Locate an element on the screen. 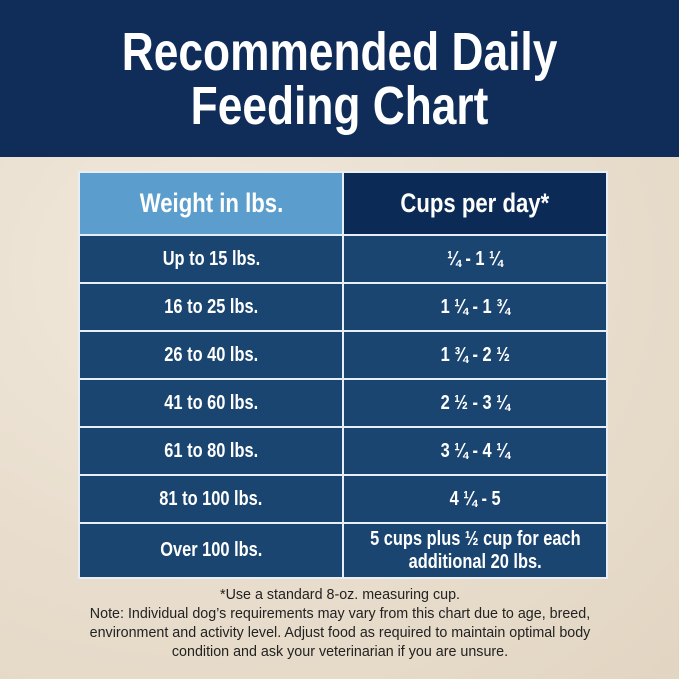 This screenshot has height=679, width=679. cups-cell: 2 ½ - 3 ¼ is located at coordinates (475, 403).